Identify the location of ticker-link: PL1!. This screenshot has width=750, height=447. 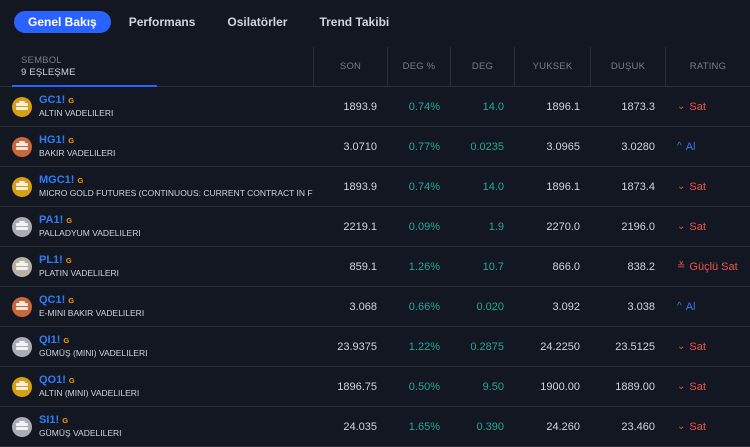
(51, 259).